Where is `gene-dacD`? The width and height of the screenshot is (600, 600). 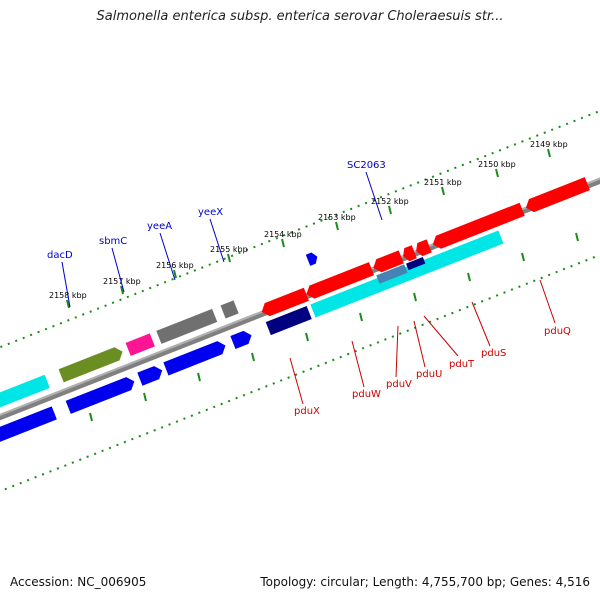
gene-dacD is located at coordinates (92, 364).